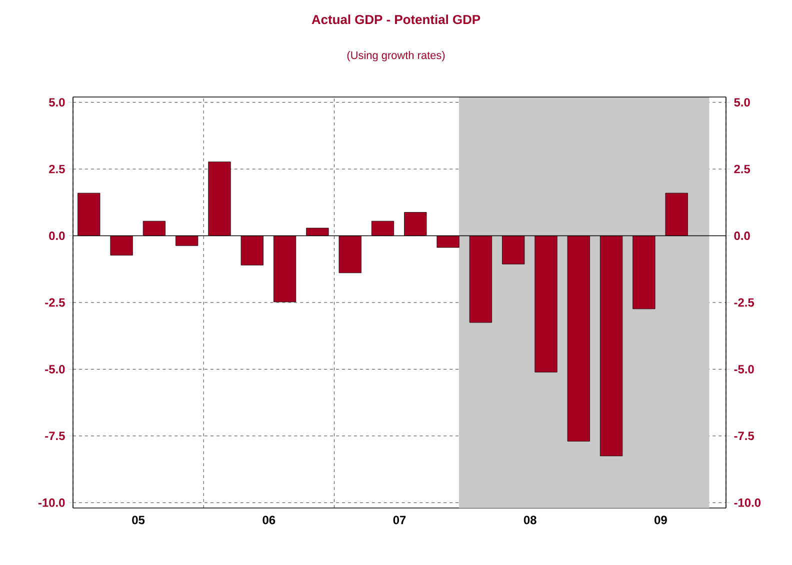 The height and width of the screenshot is (565, 792). Describe the element at coordinates (396, 19) in the screenshot. I see `chart-title: Actual GDP - Potential GDP` at that location.